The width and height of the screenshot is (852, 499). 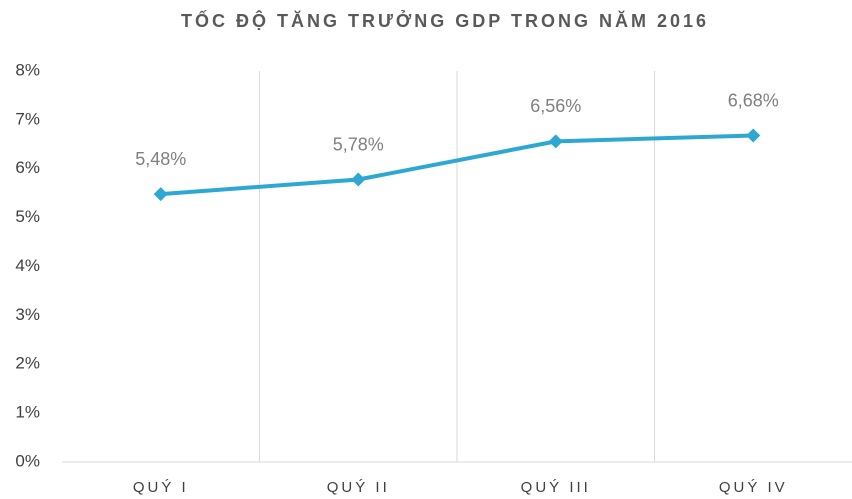 I want to click on data-label: 5,48%, so click(x=160, y=159).